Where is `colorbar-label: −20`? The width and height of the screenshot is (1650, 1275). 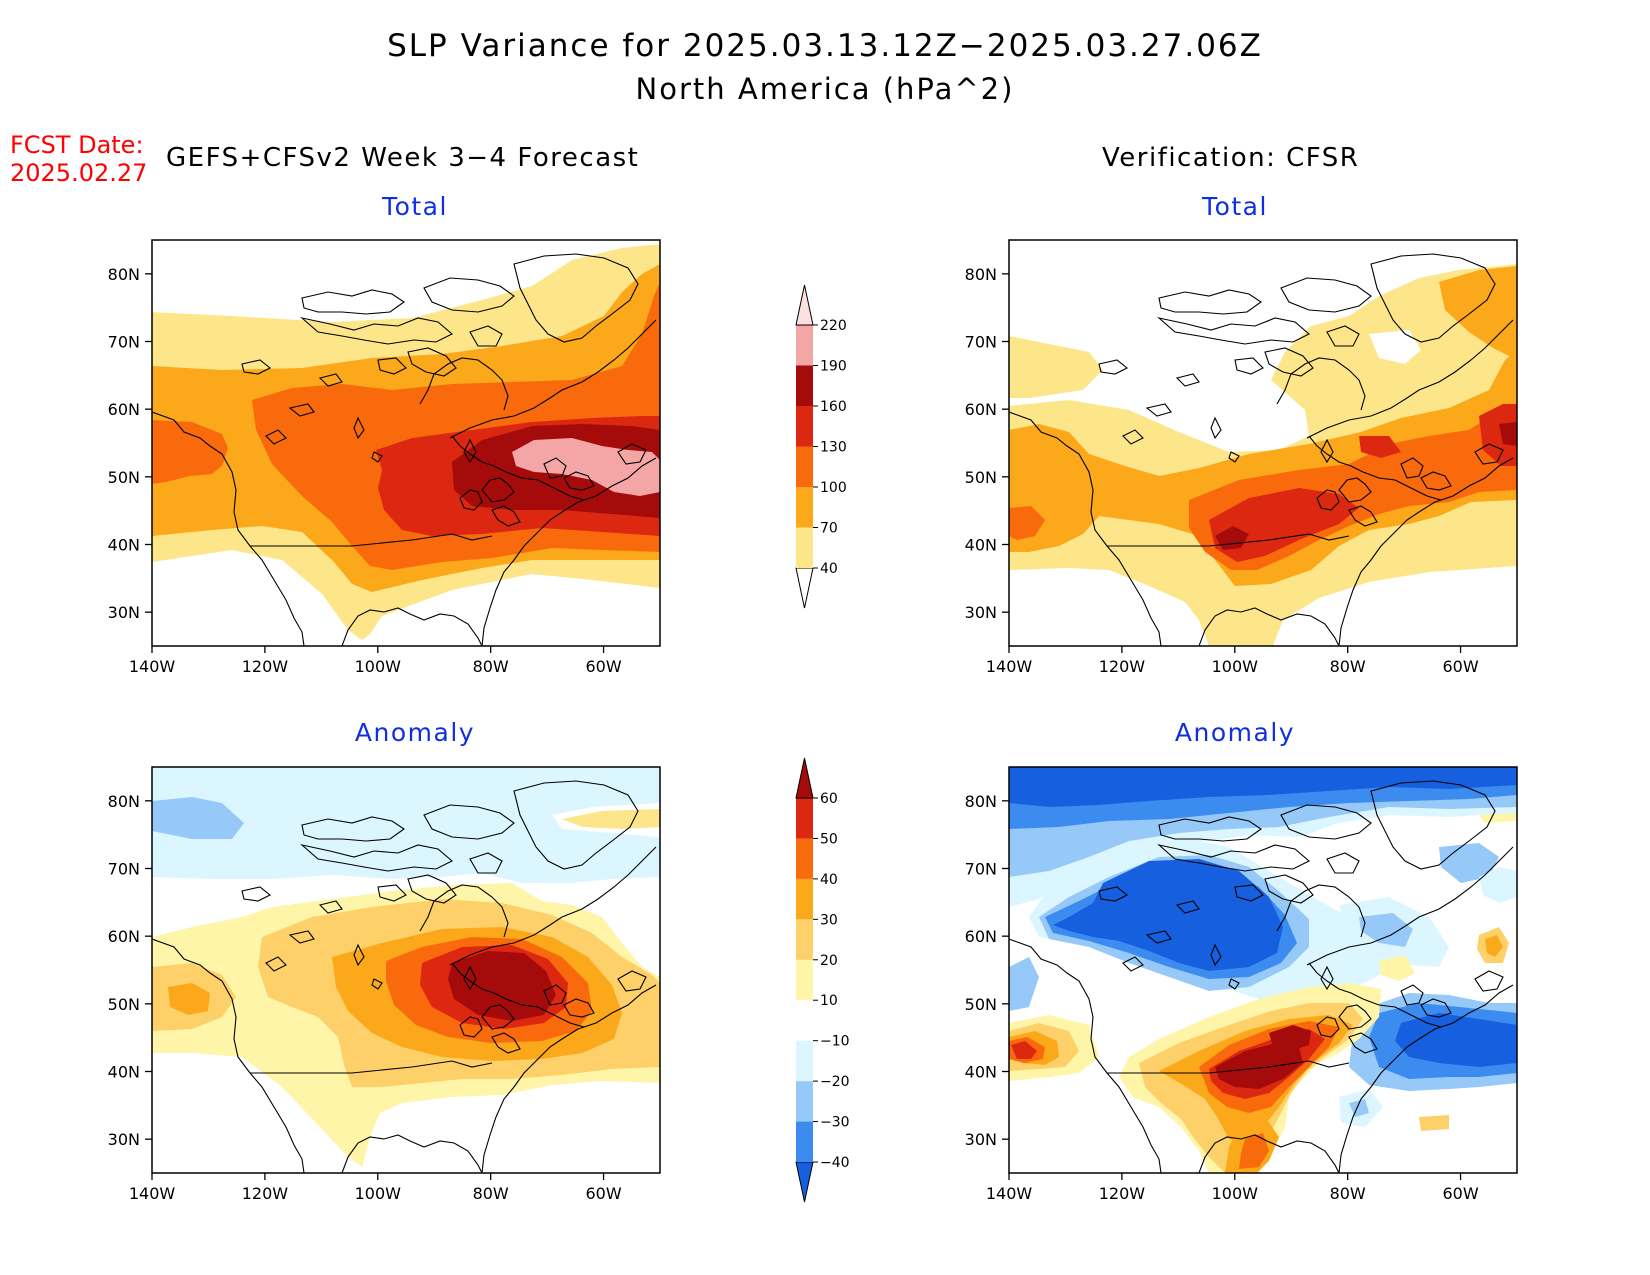
colorbar-label: −20 is located at coordinates (835, 1082).